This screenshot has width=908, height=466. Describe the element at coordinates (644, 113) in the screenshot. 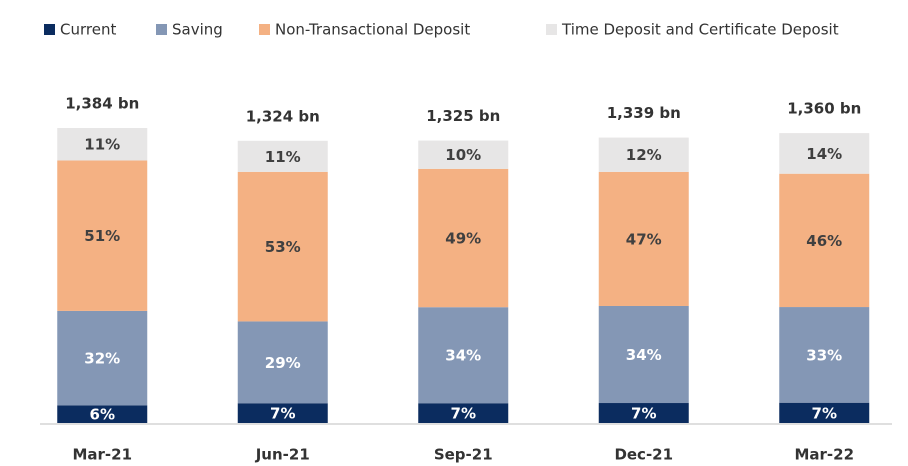

I see `total-label: 1,339 bn` at that location.